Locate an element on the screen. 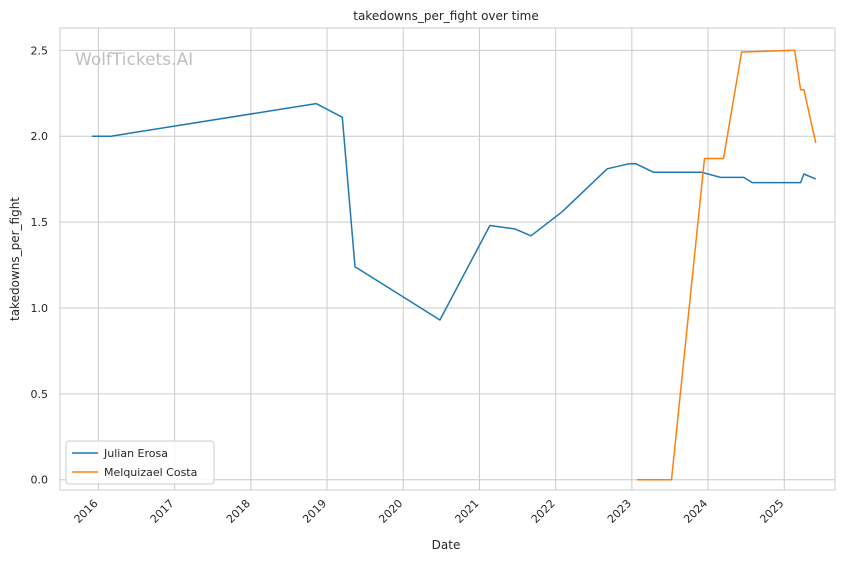 This screenshot has height=561, width=844. legend-box is located at coordinates (140, 462).